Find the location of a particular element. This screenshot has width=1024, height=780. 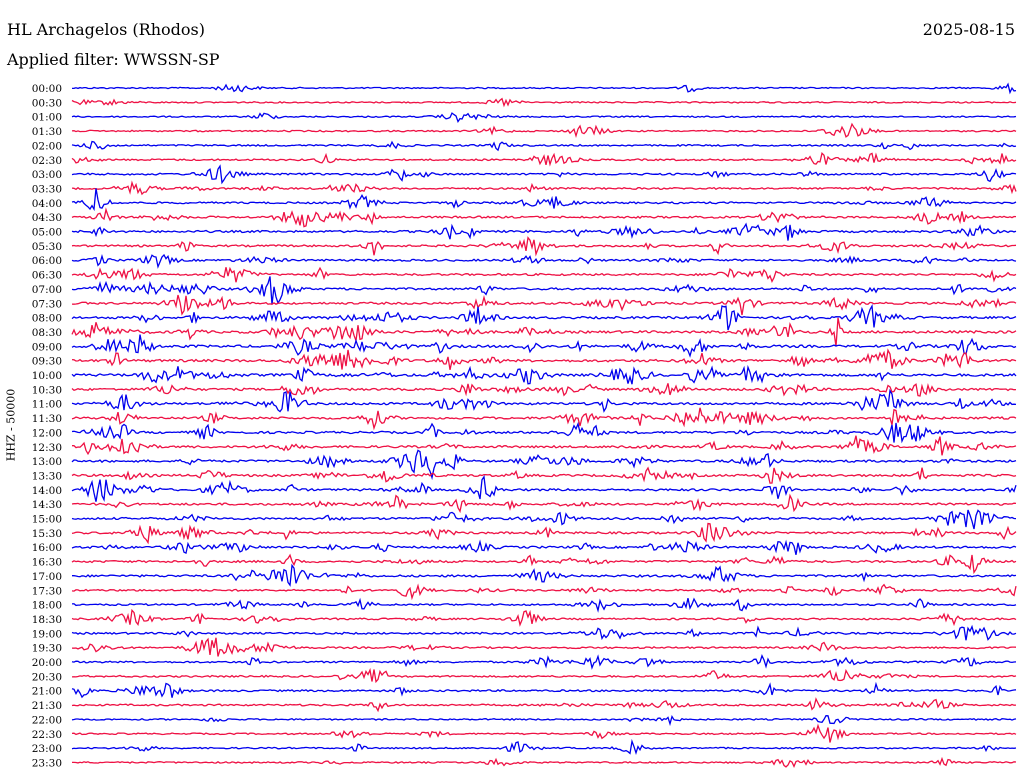

row-time-label: 11:30 is located at coordinates (47, 419).